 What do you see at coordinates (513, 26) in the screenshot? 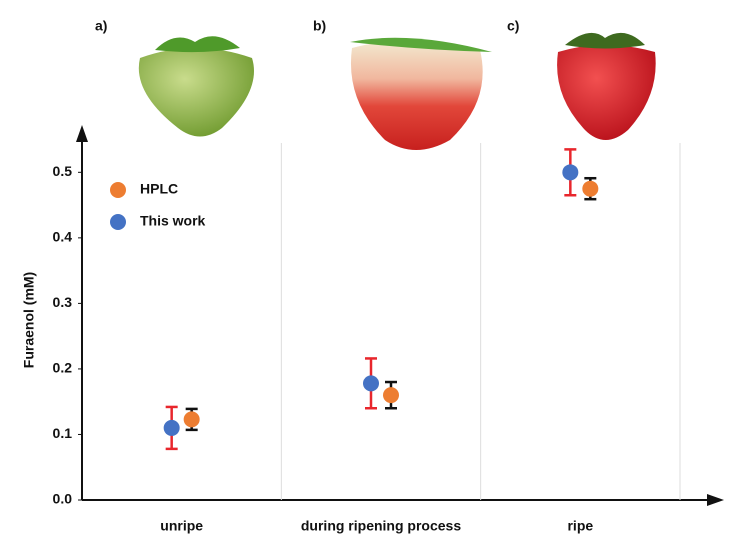
I see `panel-label: c)` at bounding box center [513, 26].